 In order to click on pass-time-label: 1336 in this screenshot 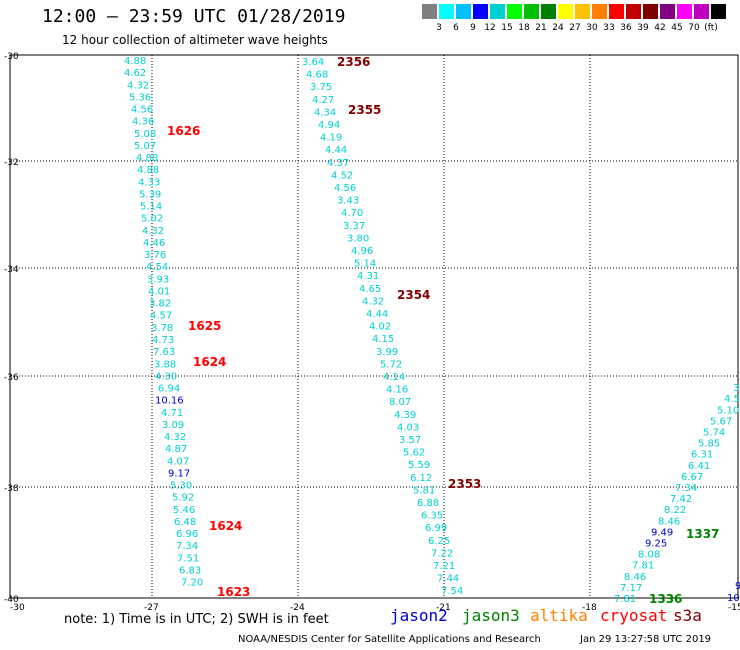, I will do `click(665, 599)`.